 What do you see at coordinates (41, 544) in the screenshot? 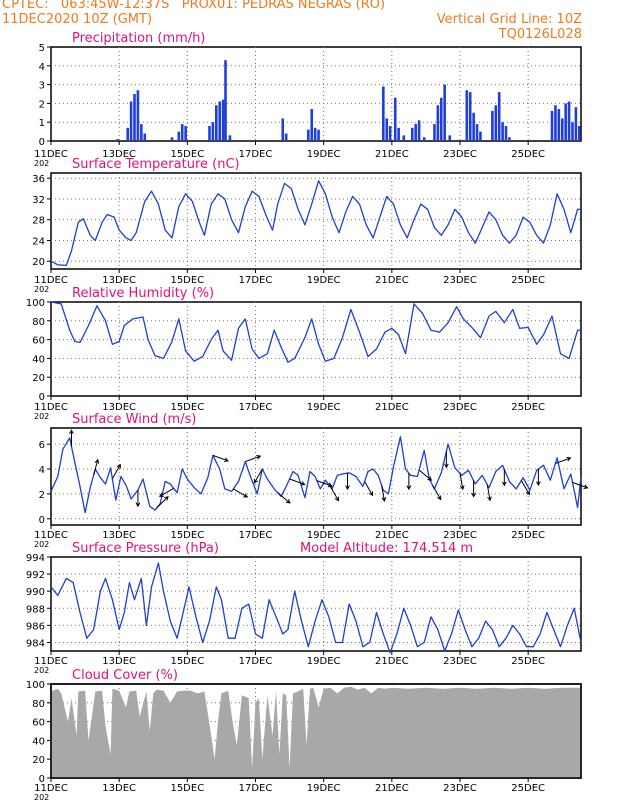
I see `wind-year-stub: 202` at bounding box center [41, 544].